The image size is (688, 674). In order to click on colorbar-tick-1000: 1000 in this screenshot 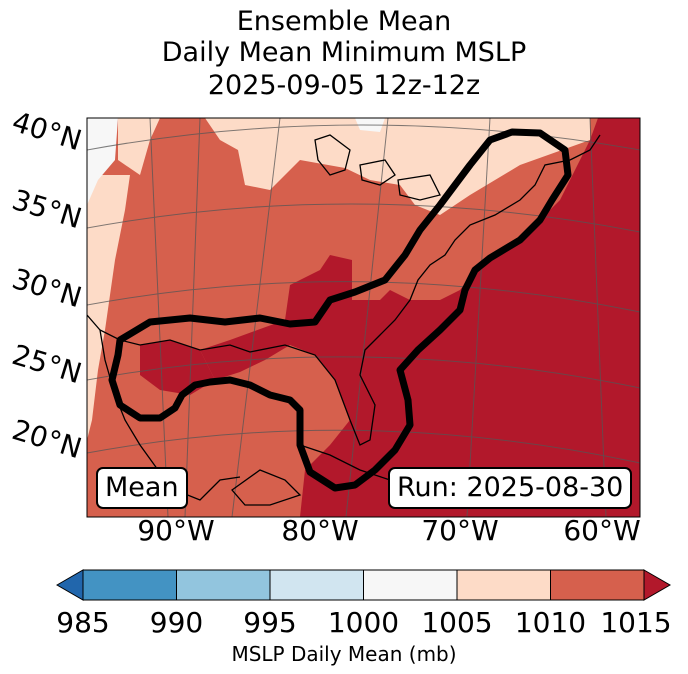, I will do `click(363, 622)`.